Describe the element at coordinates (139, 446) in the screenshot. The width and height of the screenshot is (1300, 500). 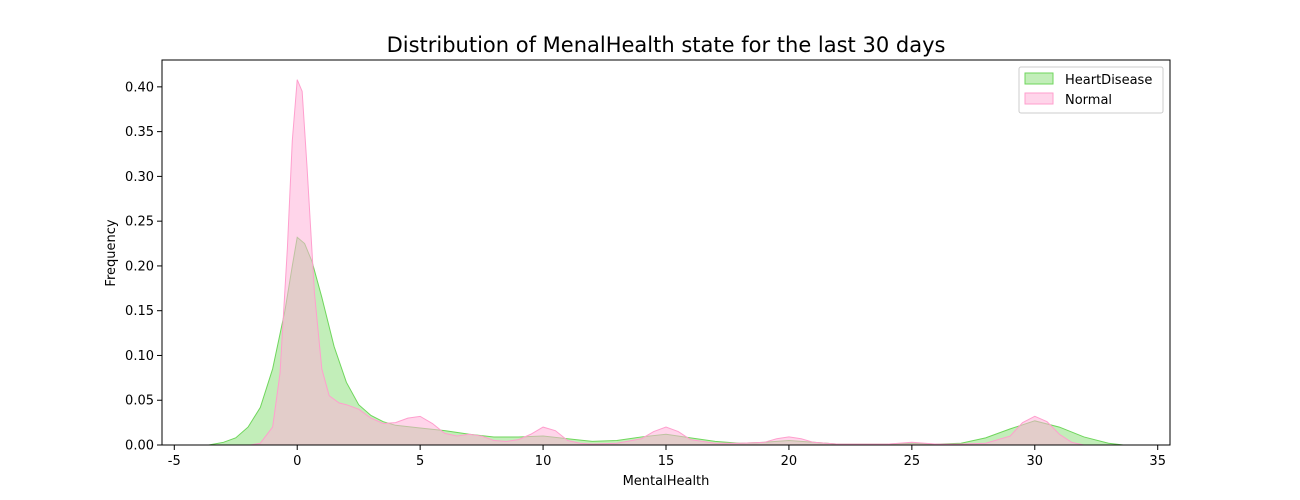
I see `y-tick-label: 0.00` at that location.